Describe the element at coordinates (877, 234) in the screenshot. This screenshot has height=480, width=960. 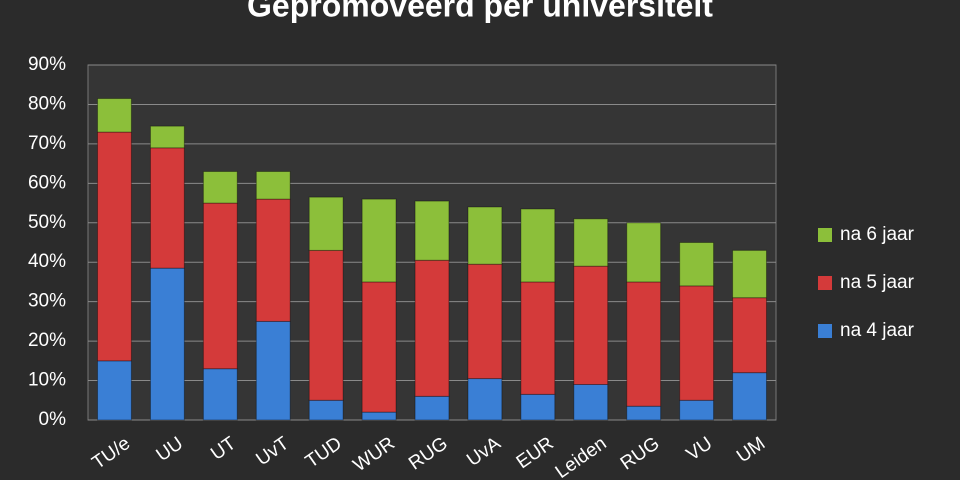
I see `legend-label: na 6 jaar` at that location.